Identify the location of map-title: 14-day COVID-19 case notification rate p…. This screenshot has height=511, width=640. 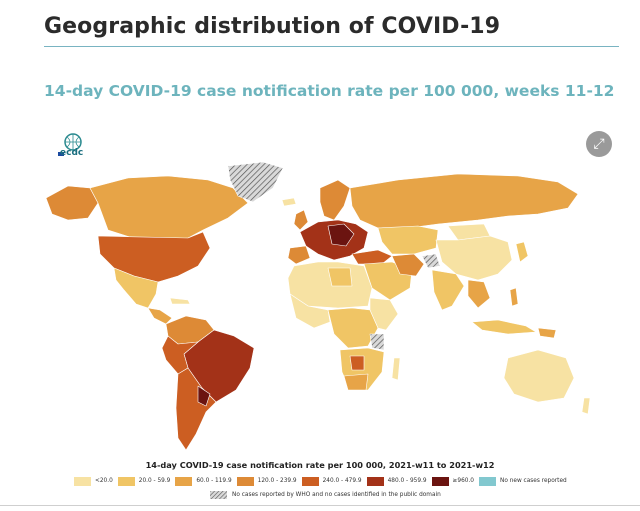
(329, 91).